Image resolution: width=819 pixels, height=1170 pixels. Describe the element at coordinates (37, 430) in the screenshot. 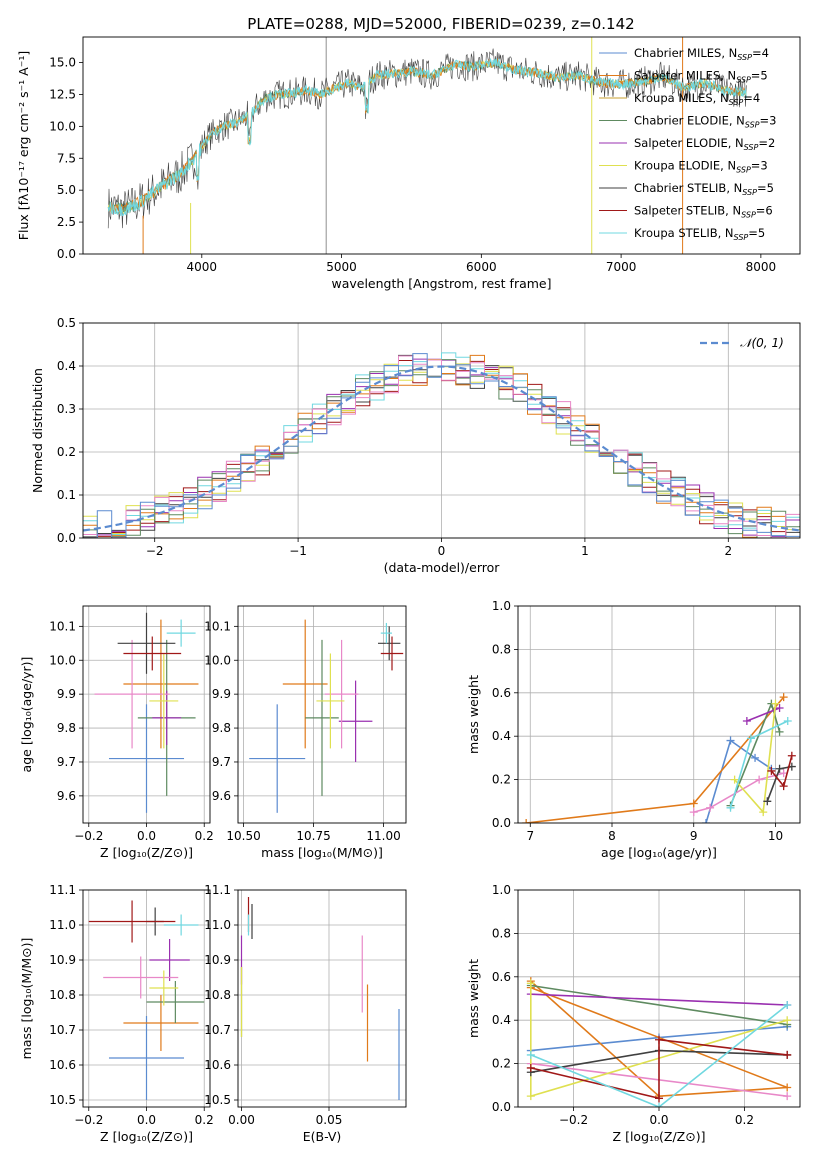

I see `y-axis-label: Normed distribution` at that location.